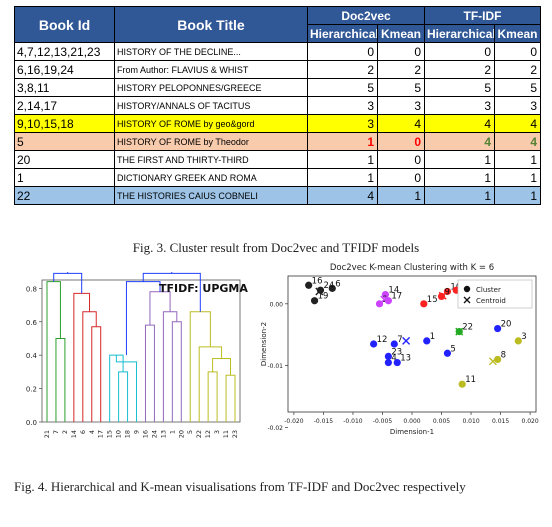 The width and height of the screenshot is (552, 527). I want to click on y-tick-label: -0.01, so click(275, 366).